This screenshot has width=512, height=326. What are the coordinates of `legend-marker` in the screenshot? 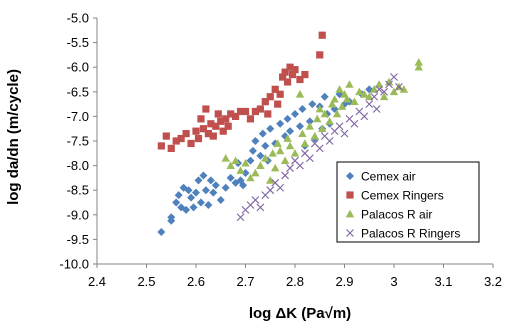 It's located at (350, 195).